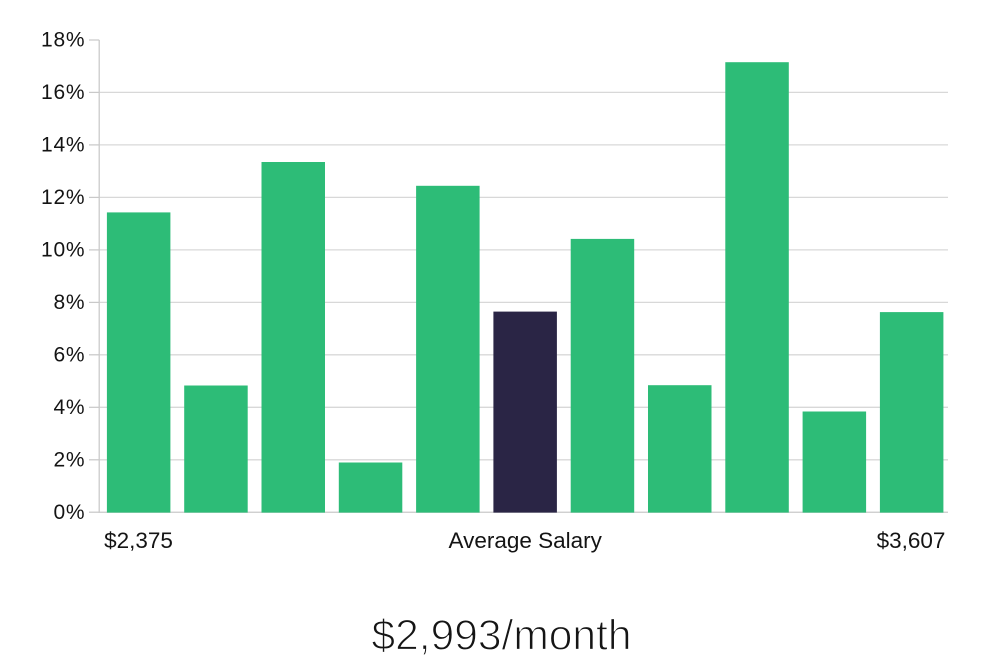 The height and width of the screenshot is (660, 1000). I want to click on svg-text: 6%, so click(69, 355).